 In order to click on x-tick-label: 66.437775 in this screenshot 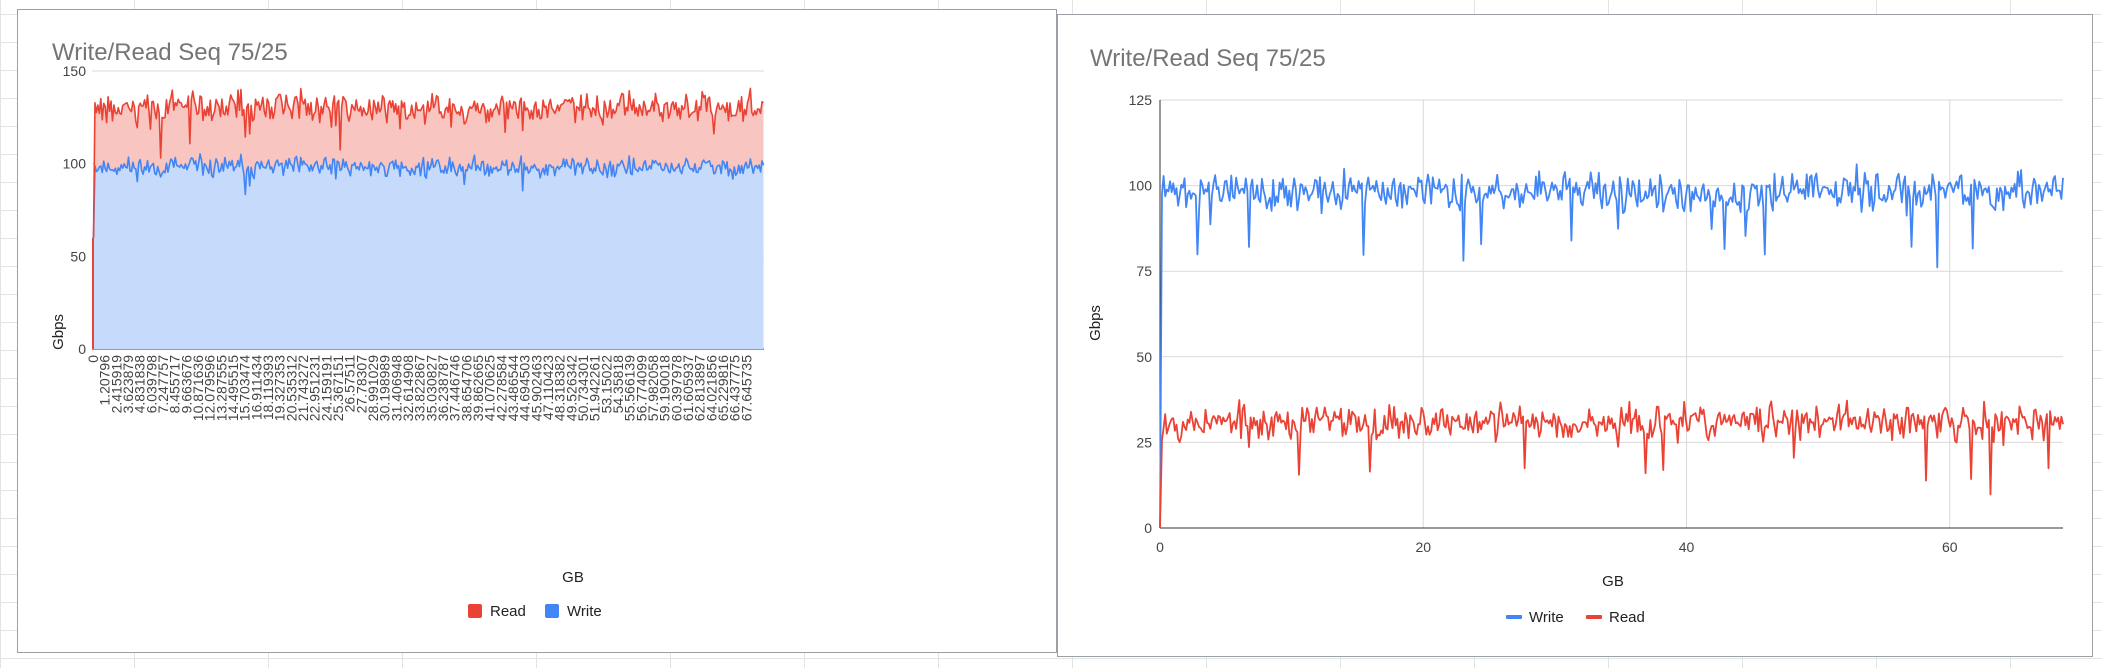, I will do `click(735, 388)`.